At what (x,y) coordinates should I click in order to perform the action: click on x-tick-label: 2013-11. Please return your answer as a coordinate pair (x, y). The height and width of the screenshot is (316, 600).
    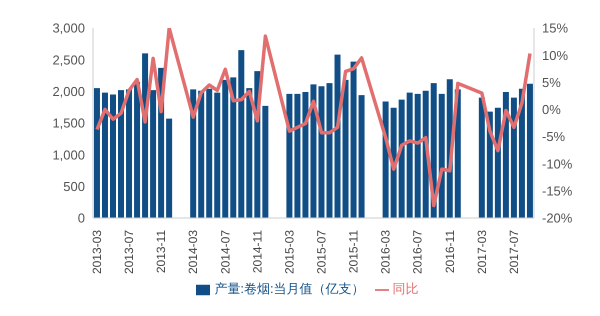
    Looking at the image, I should click on (161, 252).